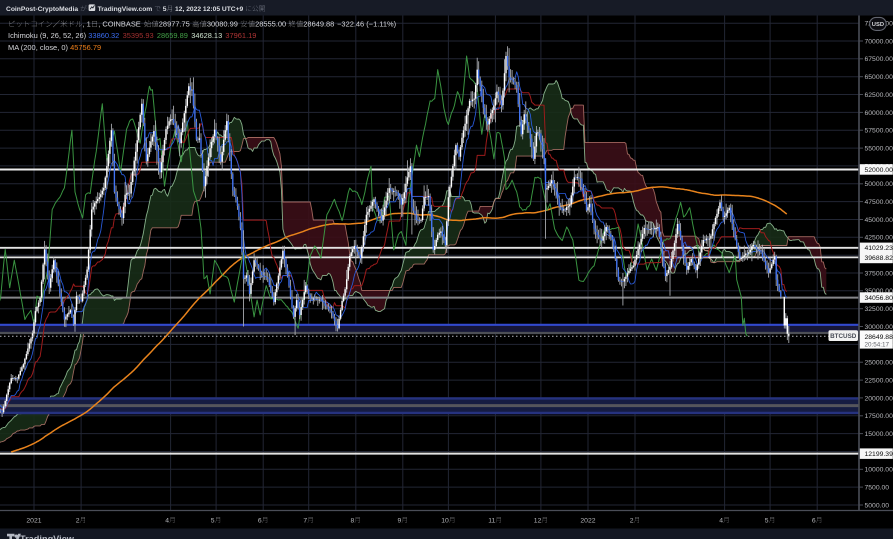 This screenshot has width=893, height=539. I want to click on svg-text: 28977.75, so click(174, 24).